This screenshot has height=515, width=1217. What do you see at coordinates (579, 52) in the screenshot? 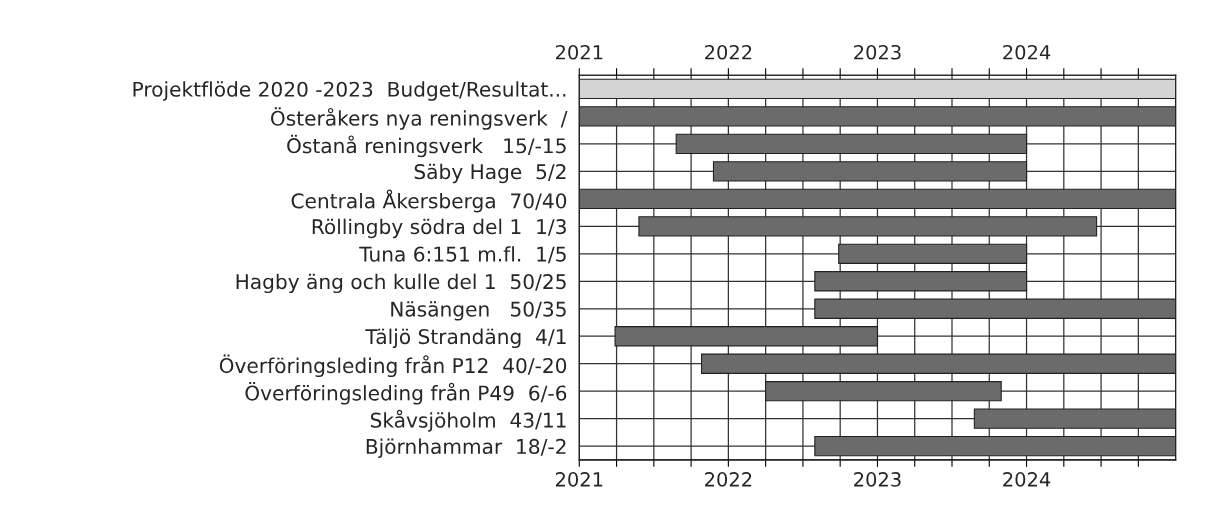
I see `x2-tick-label: 2021` at bounding box center [579, 52].